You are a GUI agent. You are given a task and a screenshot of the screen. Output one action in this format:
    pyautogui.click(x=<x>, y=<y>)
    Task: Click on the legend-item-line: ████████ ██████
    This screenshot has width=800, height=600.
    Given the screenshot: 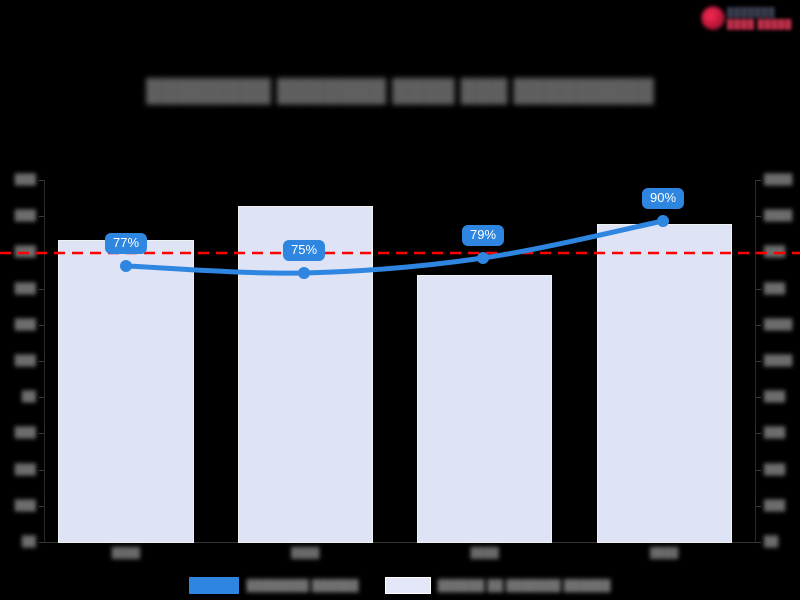 What is the action you would take?
    pyautogui.click(x=274, y=585)
    